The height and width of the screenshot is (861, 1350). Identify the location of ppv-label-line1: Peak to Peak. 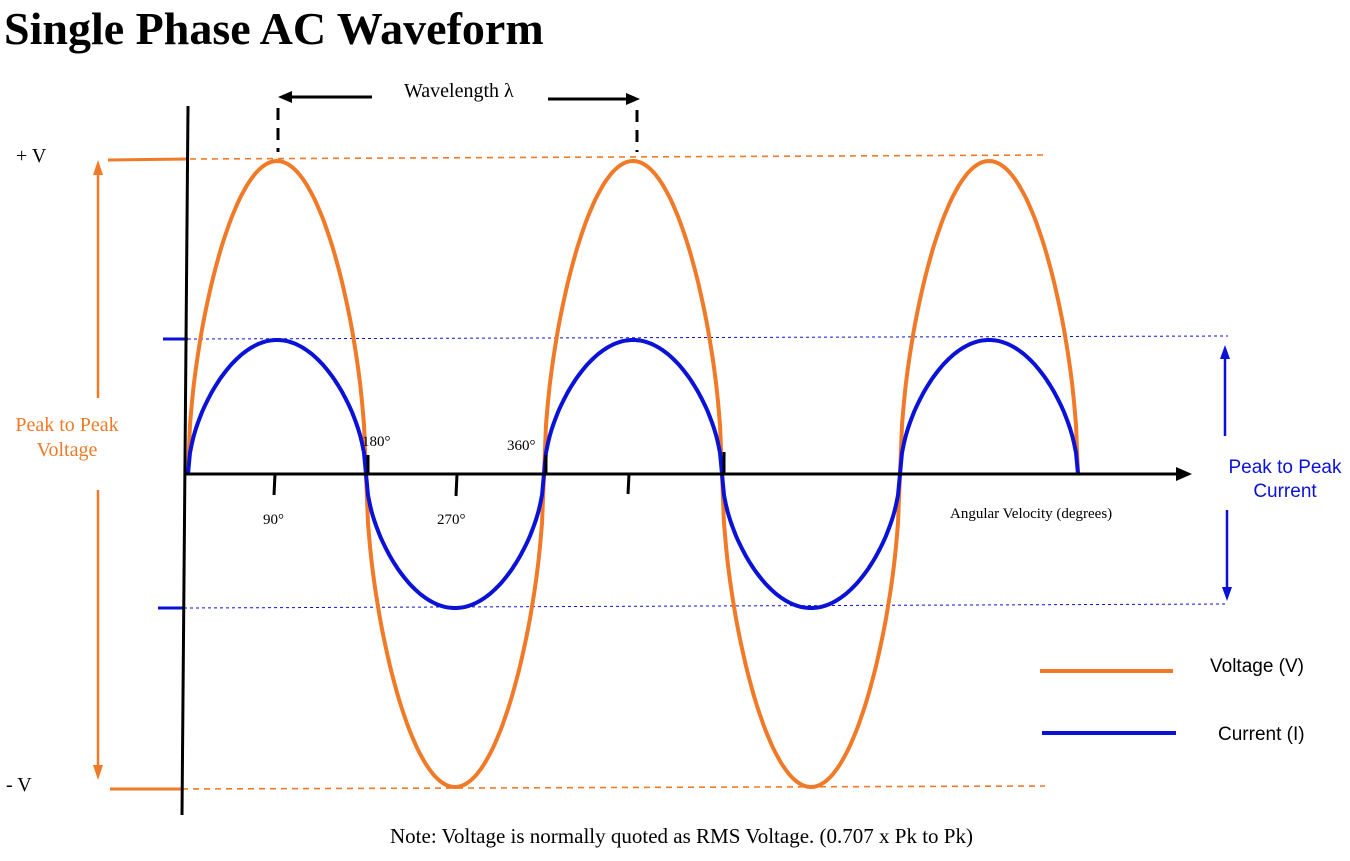
(66, 425).